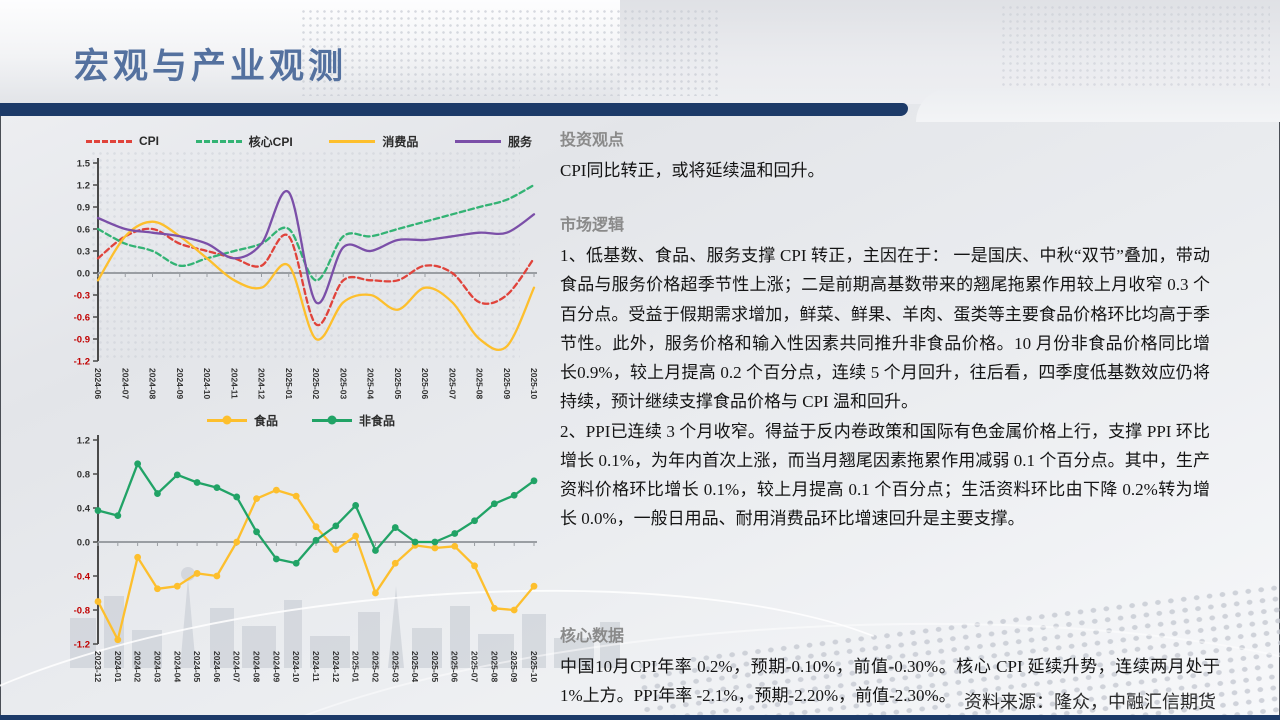 Image resolution: width=1280 pixels, height=720 pixels. I want to click on svg-text: 2023-12, so click(98, 666).